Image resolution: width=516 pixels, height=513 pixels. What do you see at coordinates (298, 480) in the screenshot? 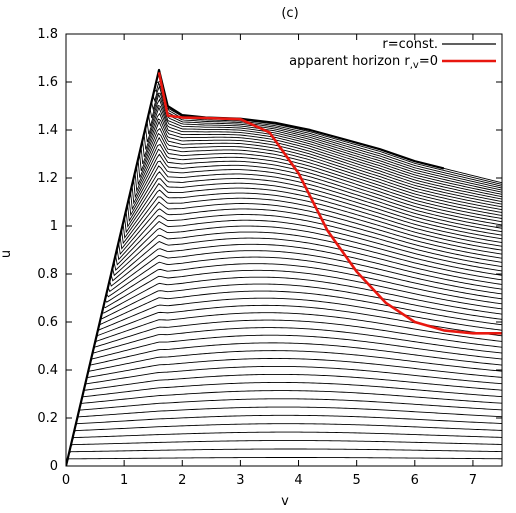
I see `x-tick-label: 4` at bounding box center [298, 480].